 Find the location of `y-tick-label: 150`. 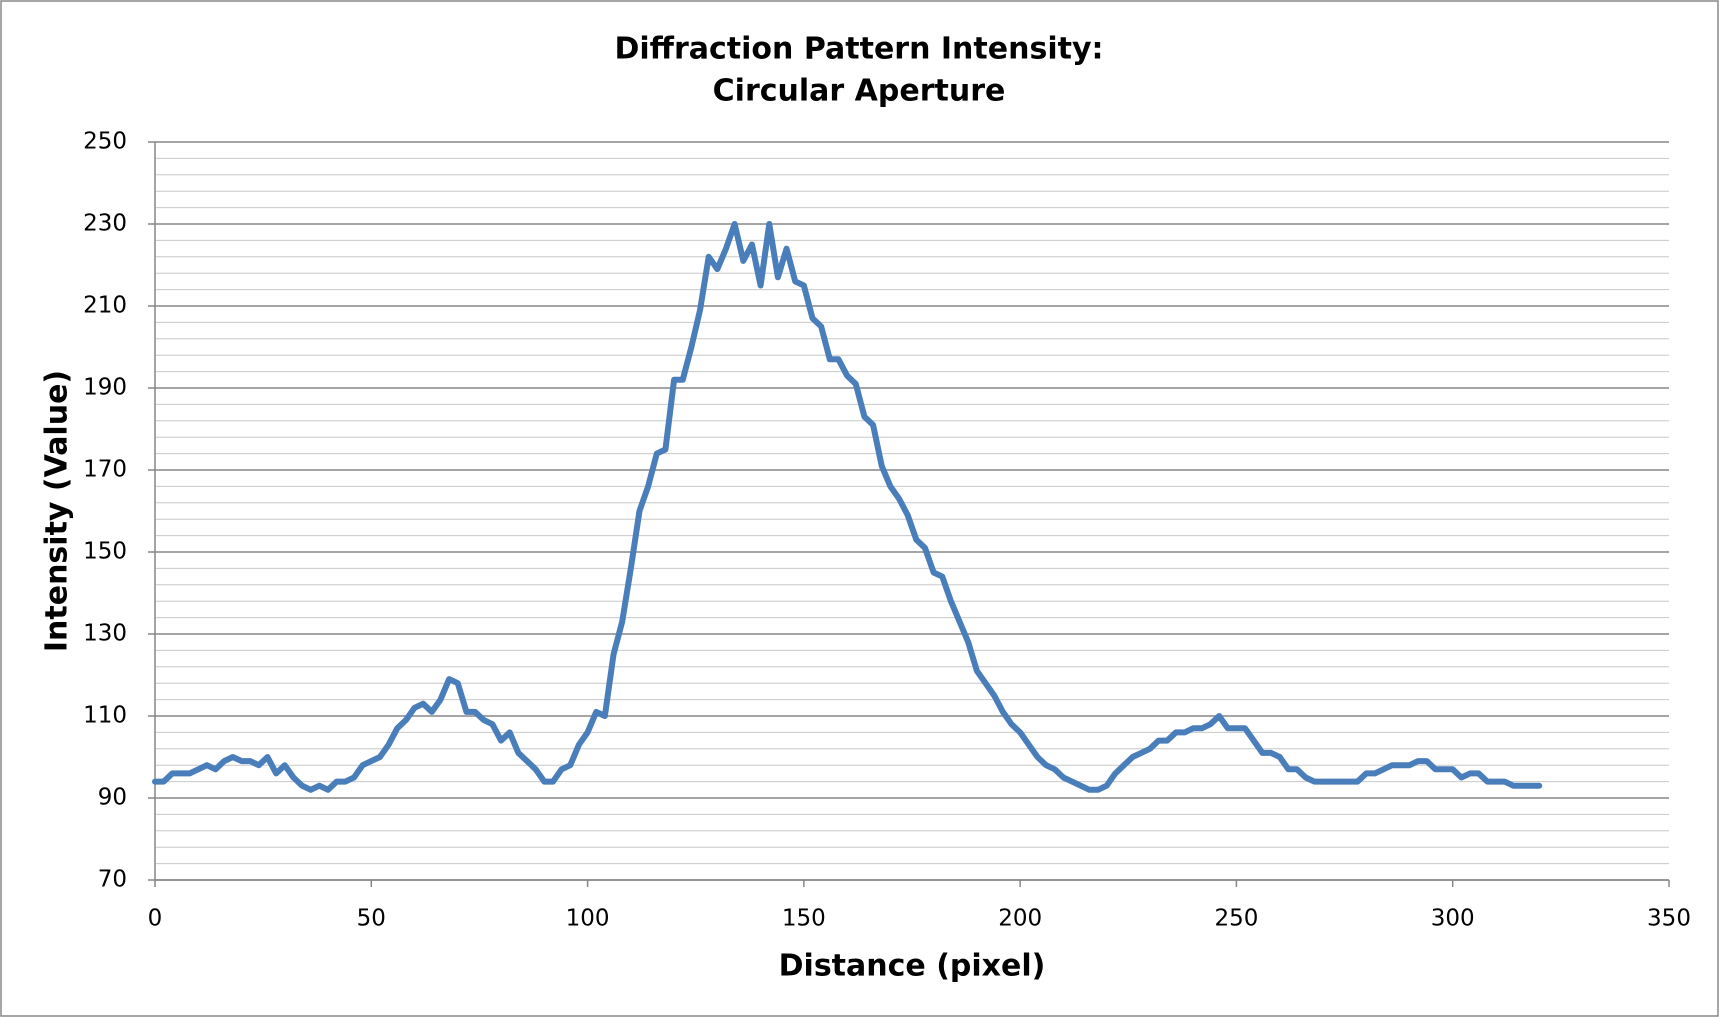

y-tick-label: 150 is located at coordinates (105, 552).